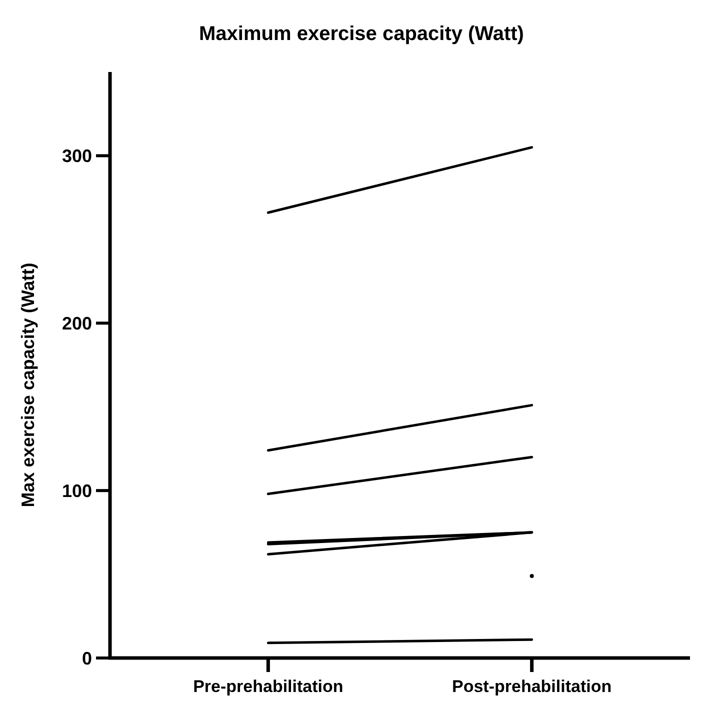 Image resolution: width=723 pixels, height=703 pixels. What do you see at coordinates (87, 658) in the screenshot?
I see `y-tick-label: 0` at bounding box center [87, 658].